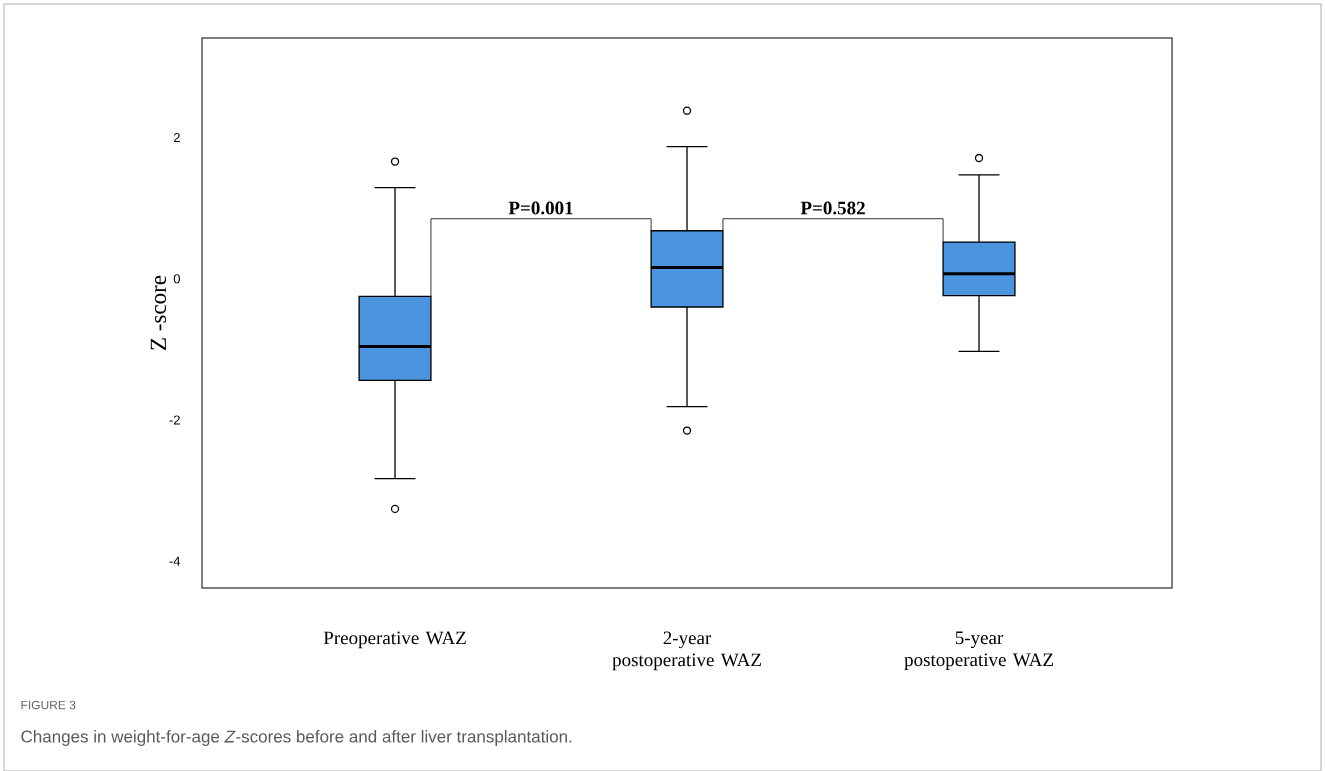 The image size is (1325, 771). Describe the element at coordinates (394, 640) in the screenshot. I see `x-tick-label: Preoperative WAZ` at that location.